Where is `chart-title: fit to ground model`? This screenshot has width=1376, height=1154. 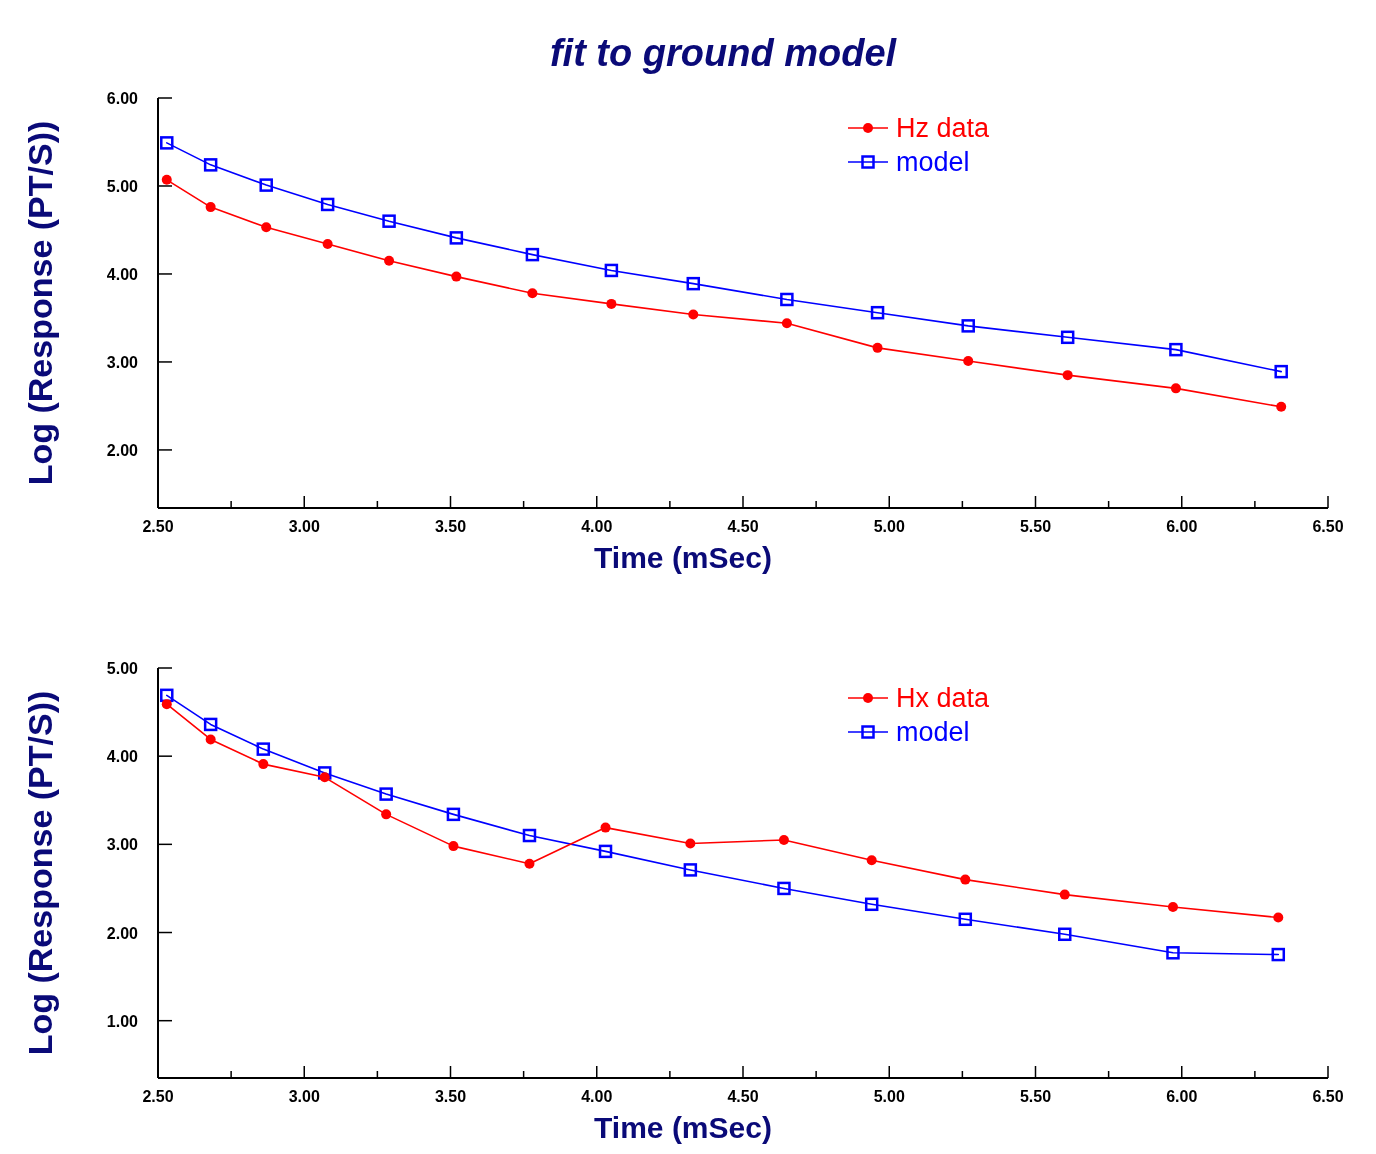 chart-title: fit to ground model is located at coordinates (723, 53).